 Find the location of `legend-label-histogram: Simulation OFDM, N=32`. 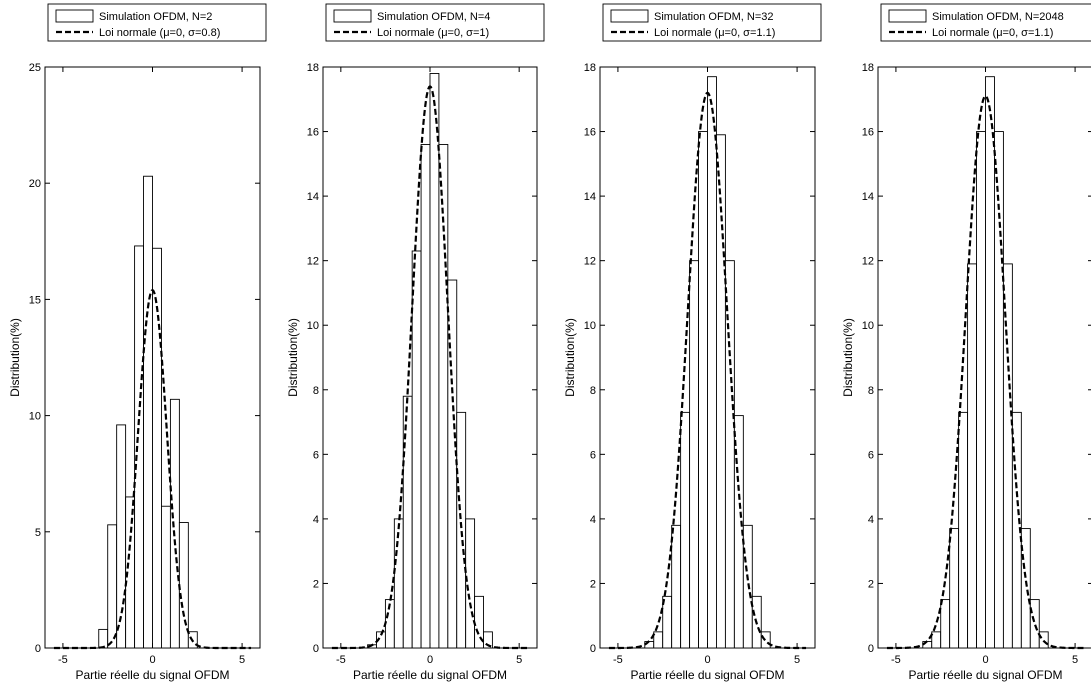

legend-label-histogram: Simulation OFDM, N=32 is located at coordinates (714, 17).